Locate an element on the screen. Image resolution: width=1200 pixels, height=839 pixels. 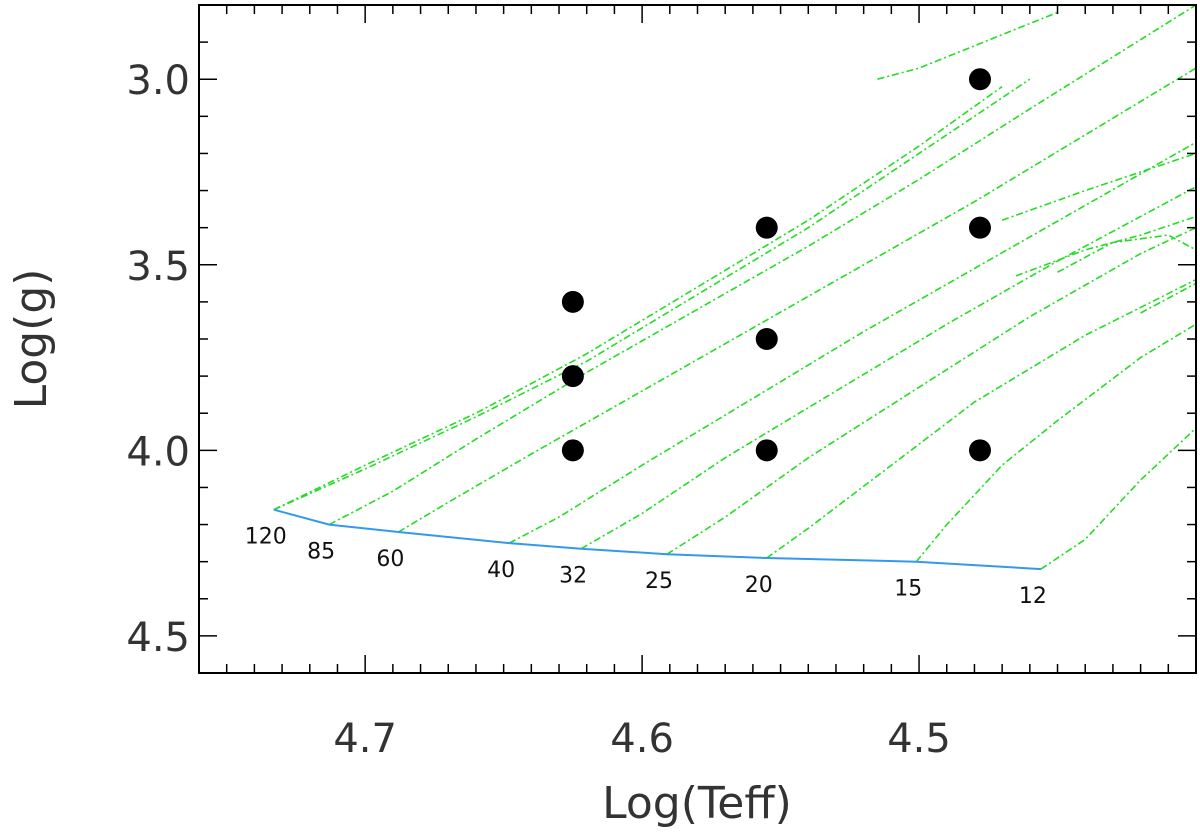
mass-label-12: 12 is located at coordinates (1033, 596).